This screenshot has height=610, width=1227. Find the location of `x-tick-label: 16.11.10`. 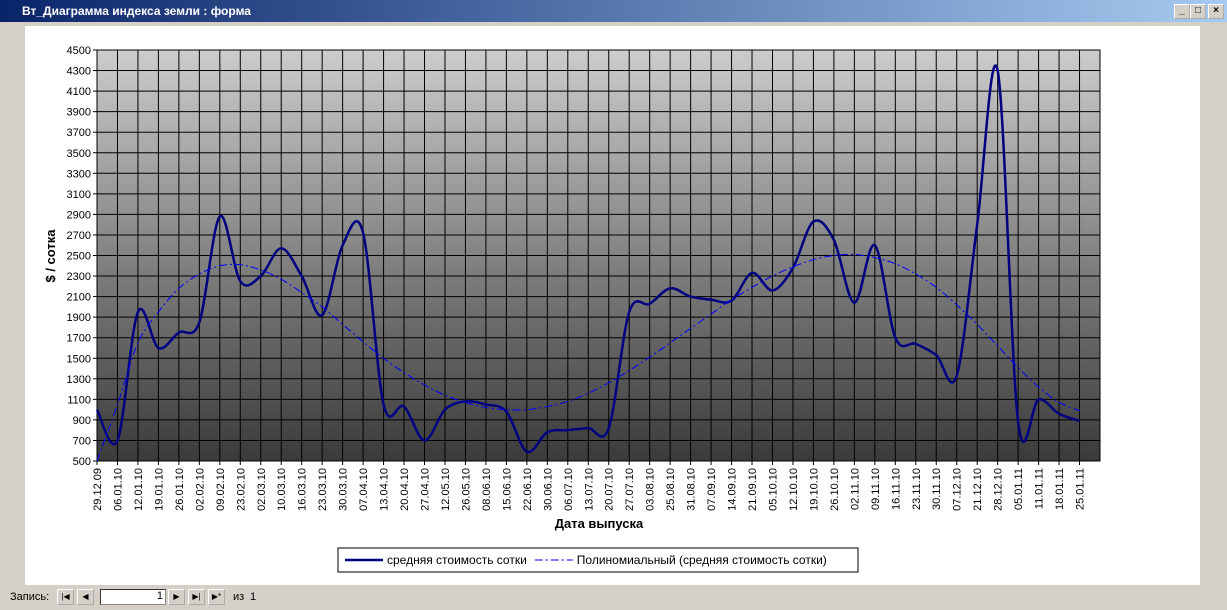

x-tick-label: 16.11.10 is located at coordinates (896, 489).